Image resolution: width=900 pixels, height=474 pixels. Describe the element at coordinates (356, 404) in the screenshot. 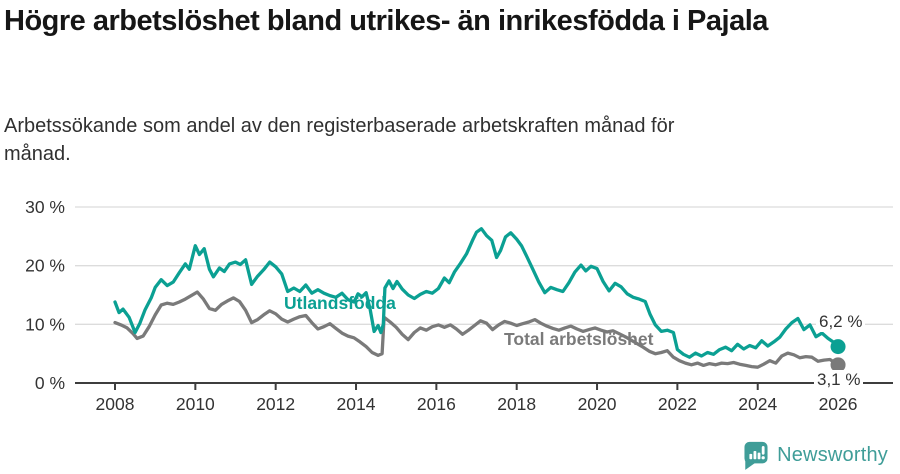

I see `svg-text: 2014` at that location.